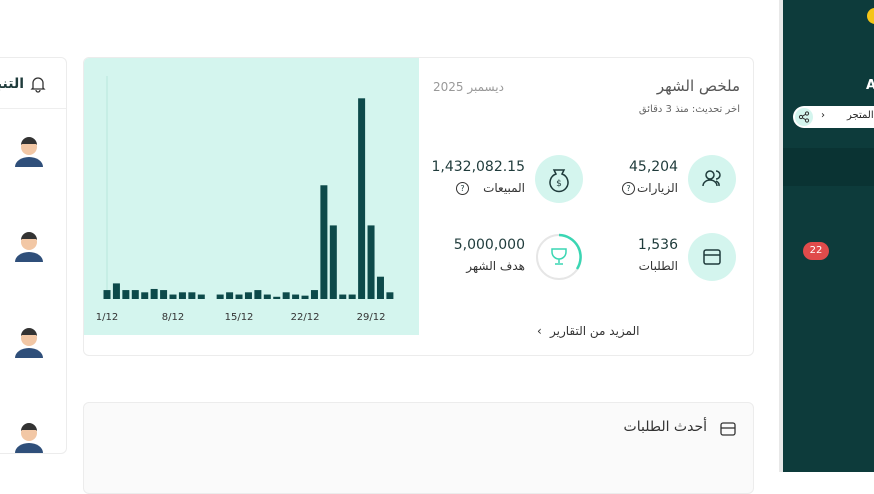 The width and height of the screenshot is (874, 494). Describe the element at coordinates (653, 167) in the screenshot. I see `stat-value: 45,204` at that location.